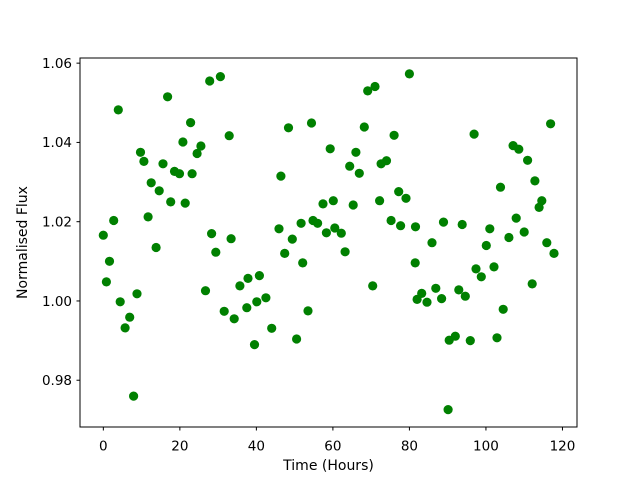 This screenshot has width=640, height=480. What do you see at coordinates (328, 466) in the screenshot?
I see `x-axis-label: Time (Hours)` at bounding box center [328, 466].